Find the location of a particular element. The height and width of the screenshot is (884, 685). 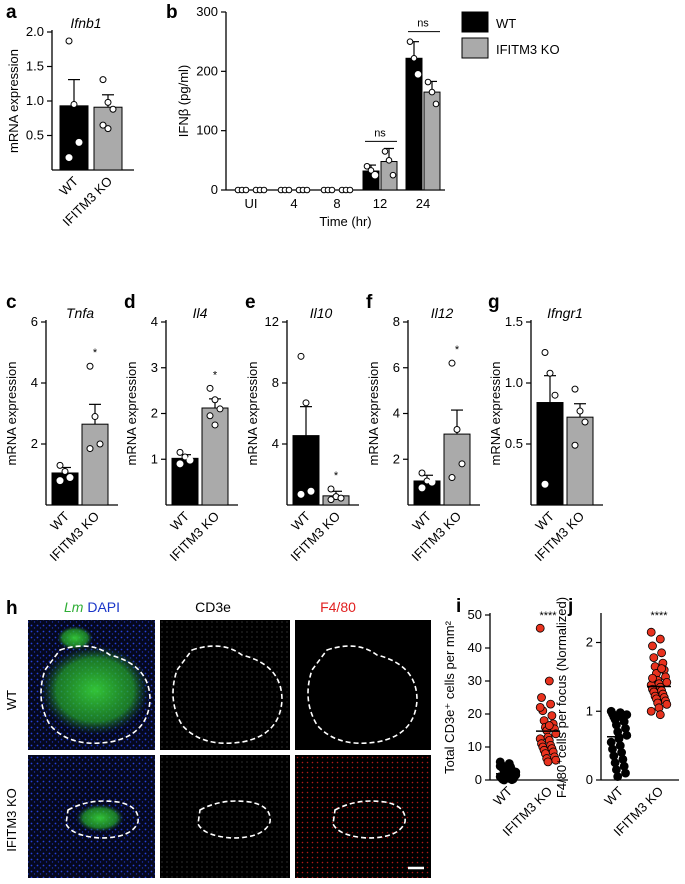

y-tick-label-b: 0 is located at coordinates (214, 189).